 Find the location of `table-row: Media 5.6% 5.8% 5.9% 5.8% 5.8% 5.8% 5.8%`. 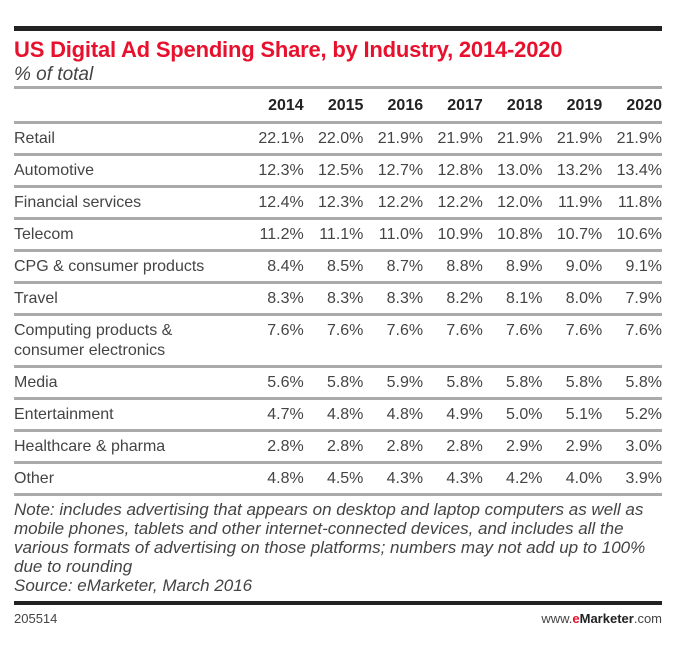

table-row: Media 5.6% 5.8% 5.9% 5.8% 5.8% 5.8% 5.8% is located at coordinates (338, 383).